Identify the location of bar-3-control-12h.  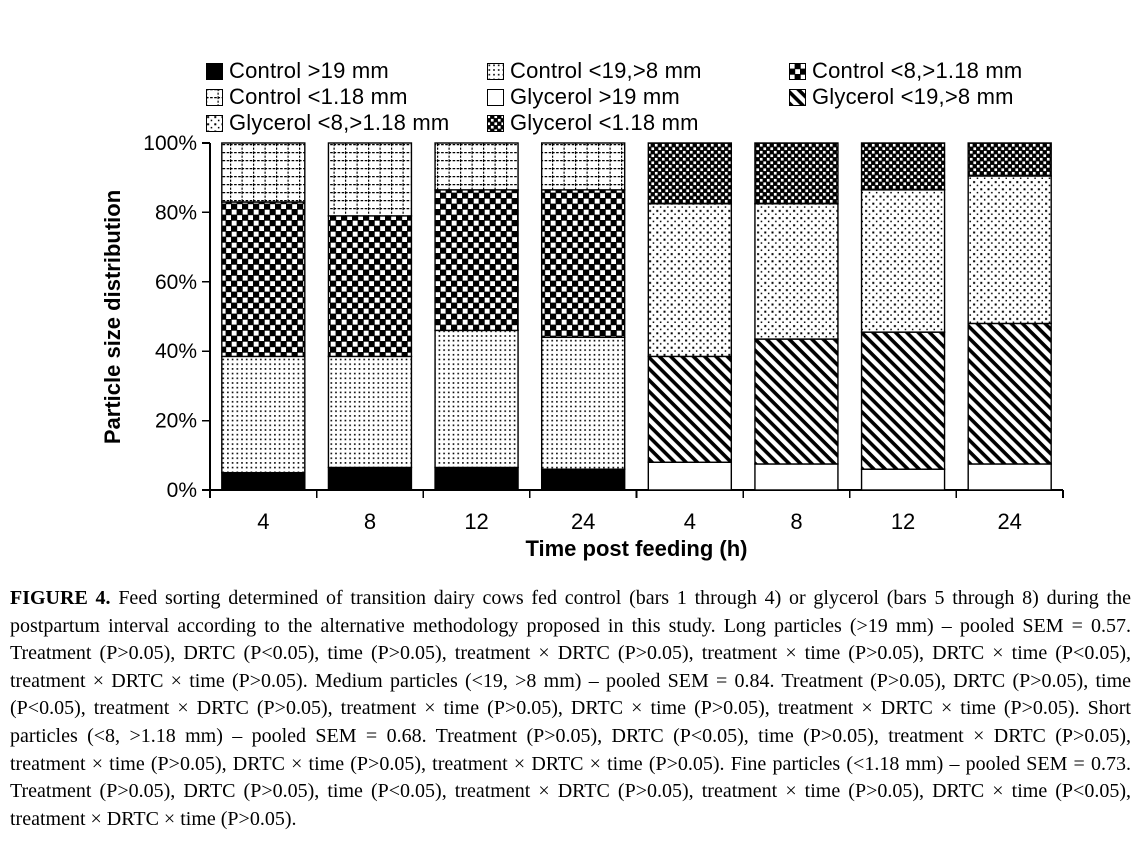
(476, 316).